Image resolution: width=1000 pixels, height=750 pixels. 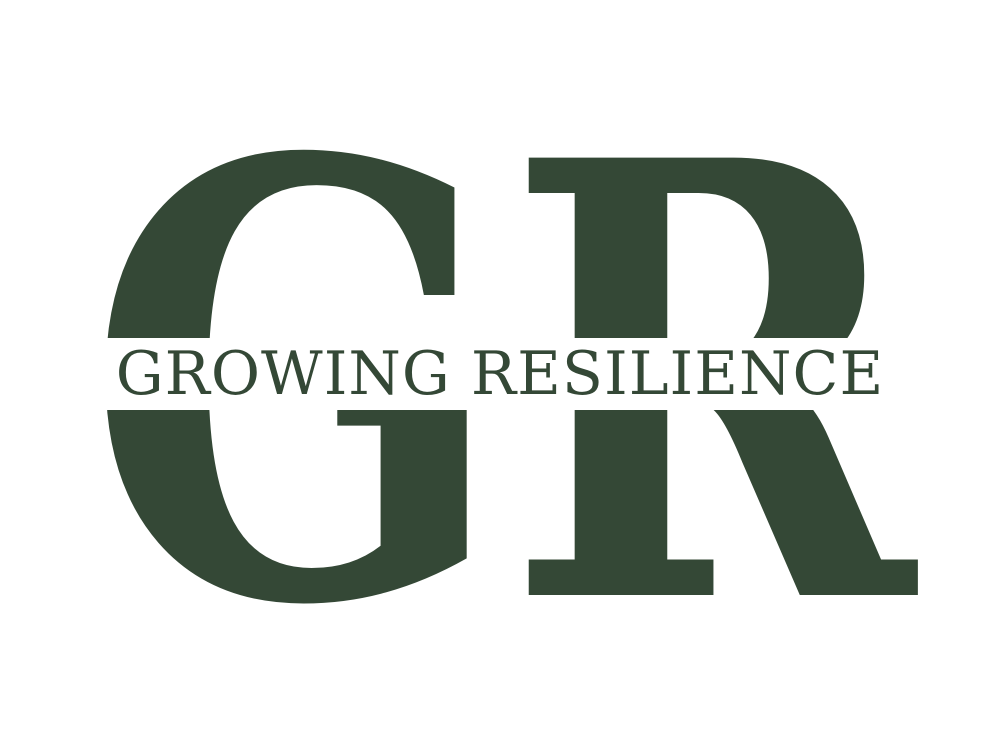 I want to click on logo-wordmark: GROWING RESILIENCE, so click(x=500, y=374).